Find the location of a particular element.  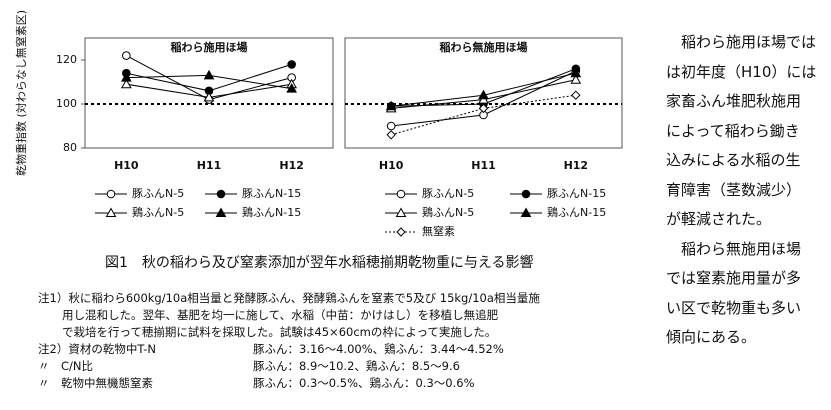

side-line: 稲わら無施用ほ場 is located at coordinates (741, 248).